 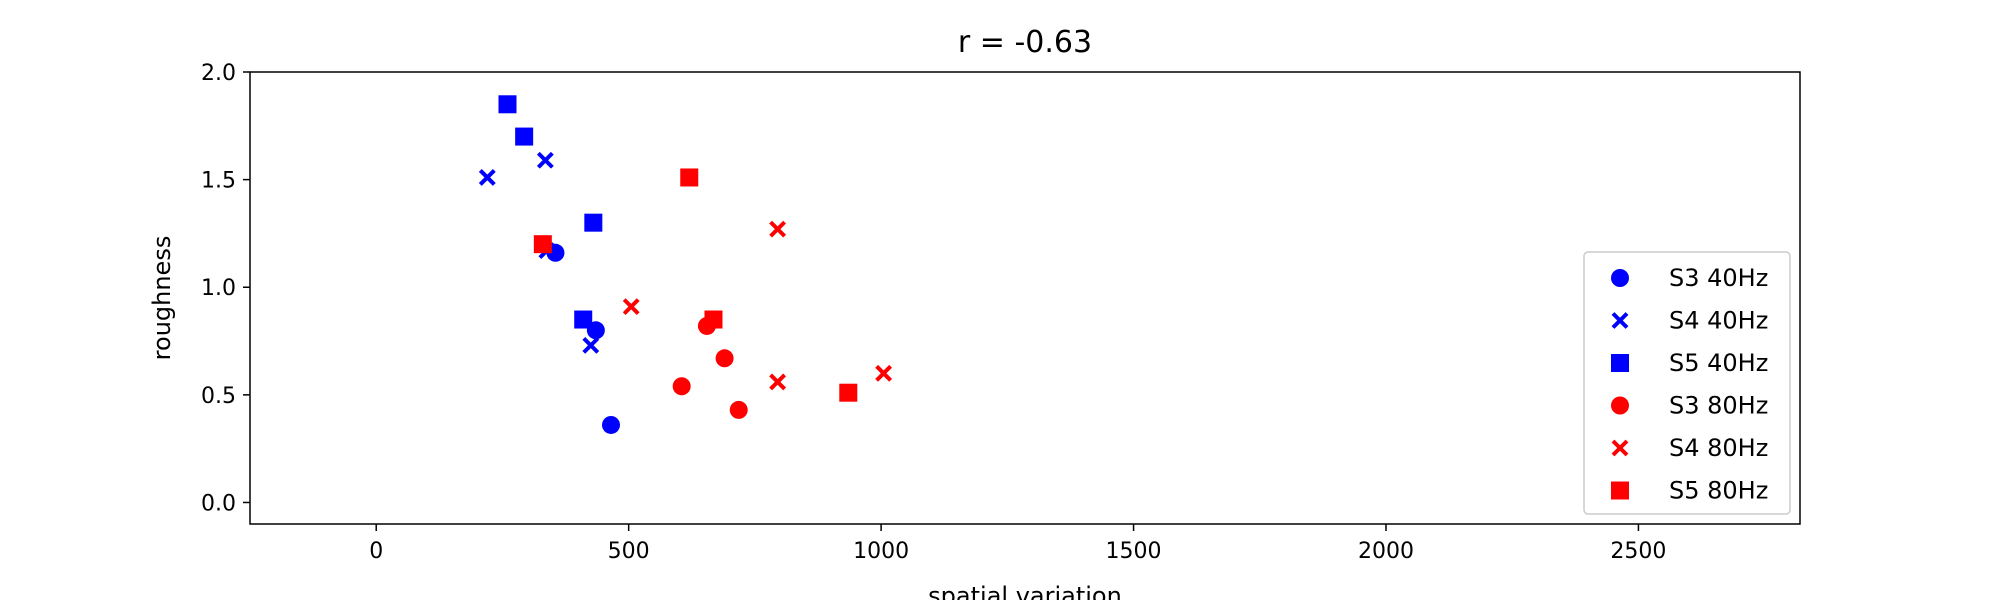 I want to click on x-tick-label: 2500, so click(x=1638, y=551).